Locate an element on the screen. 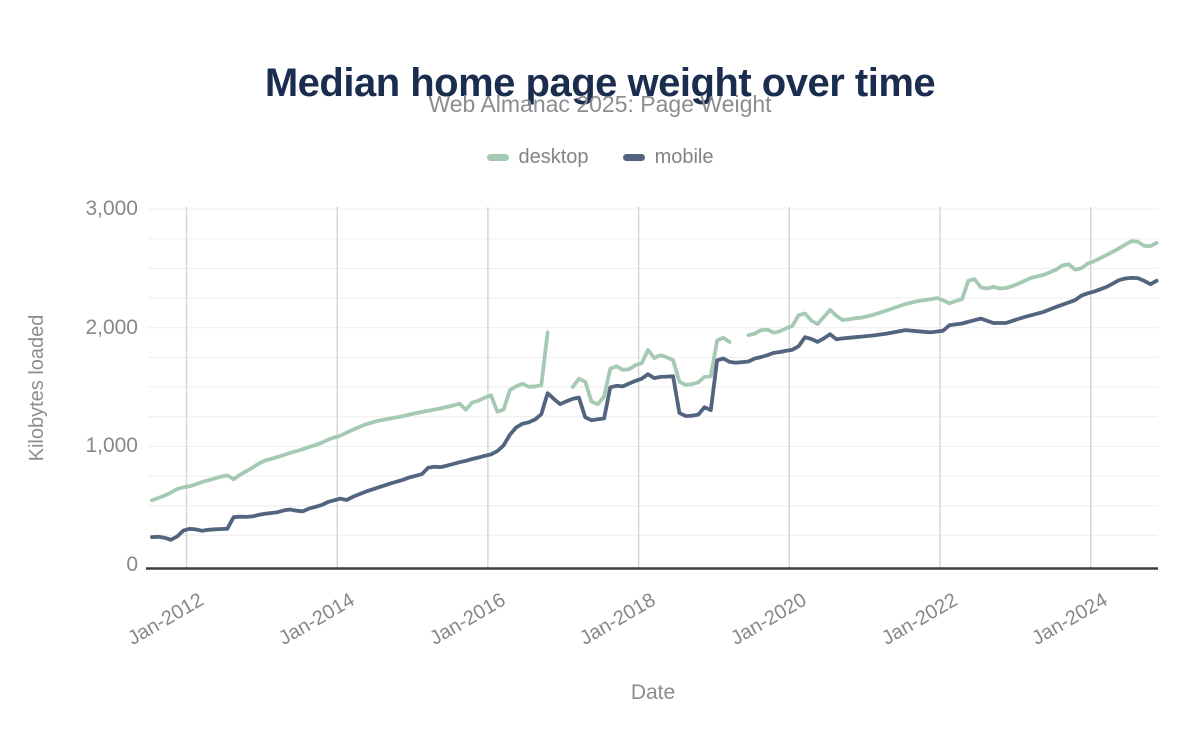  desktop-series-swatch-icon is located at coordinates (497, 157).